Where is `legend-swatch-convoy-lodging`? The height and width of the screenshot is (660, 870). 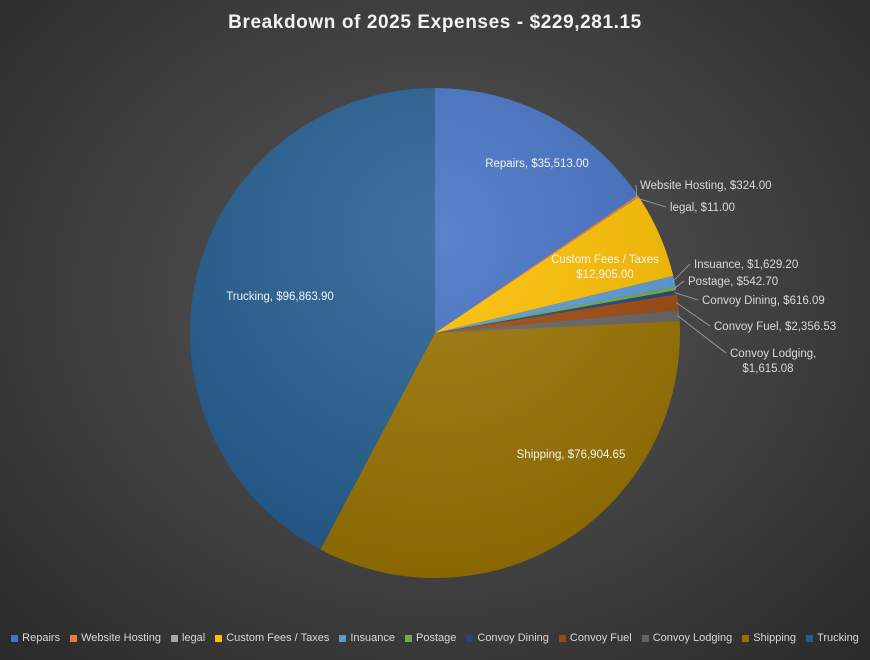 legend-swatch-convoy-lodging is located at coordinates (645, 638).